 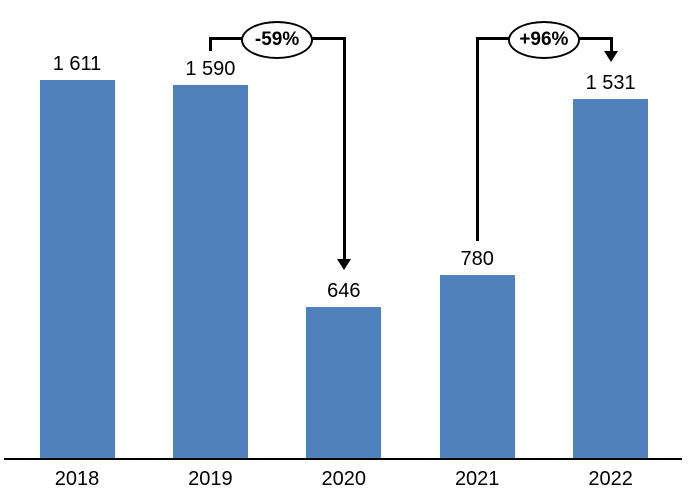 I want to click on bar-2022, so click(x=611, y=278).